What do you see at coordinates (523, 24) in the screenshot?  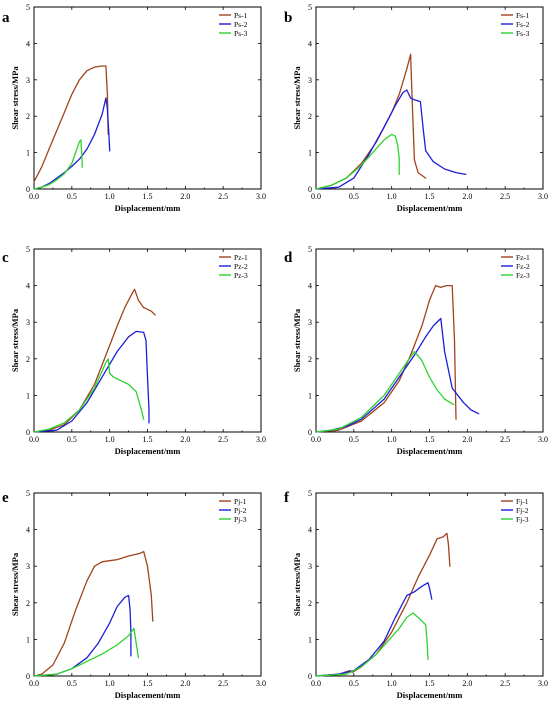 I see `legend-label: Fs-2` at bounding box center [523, 24].